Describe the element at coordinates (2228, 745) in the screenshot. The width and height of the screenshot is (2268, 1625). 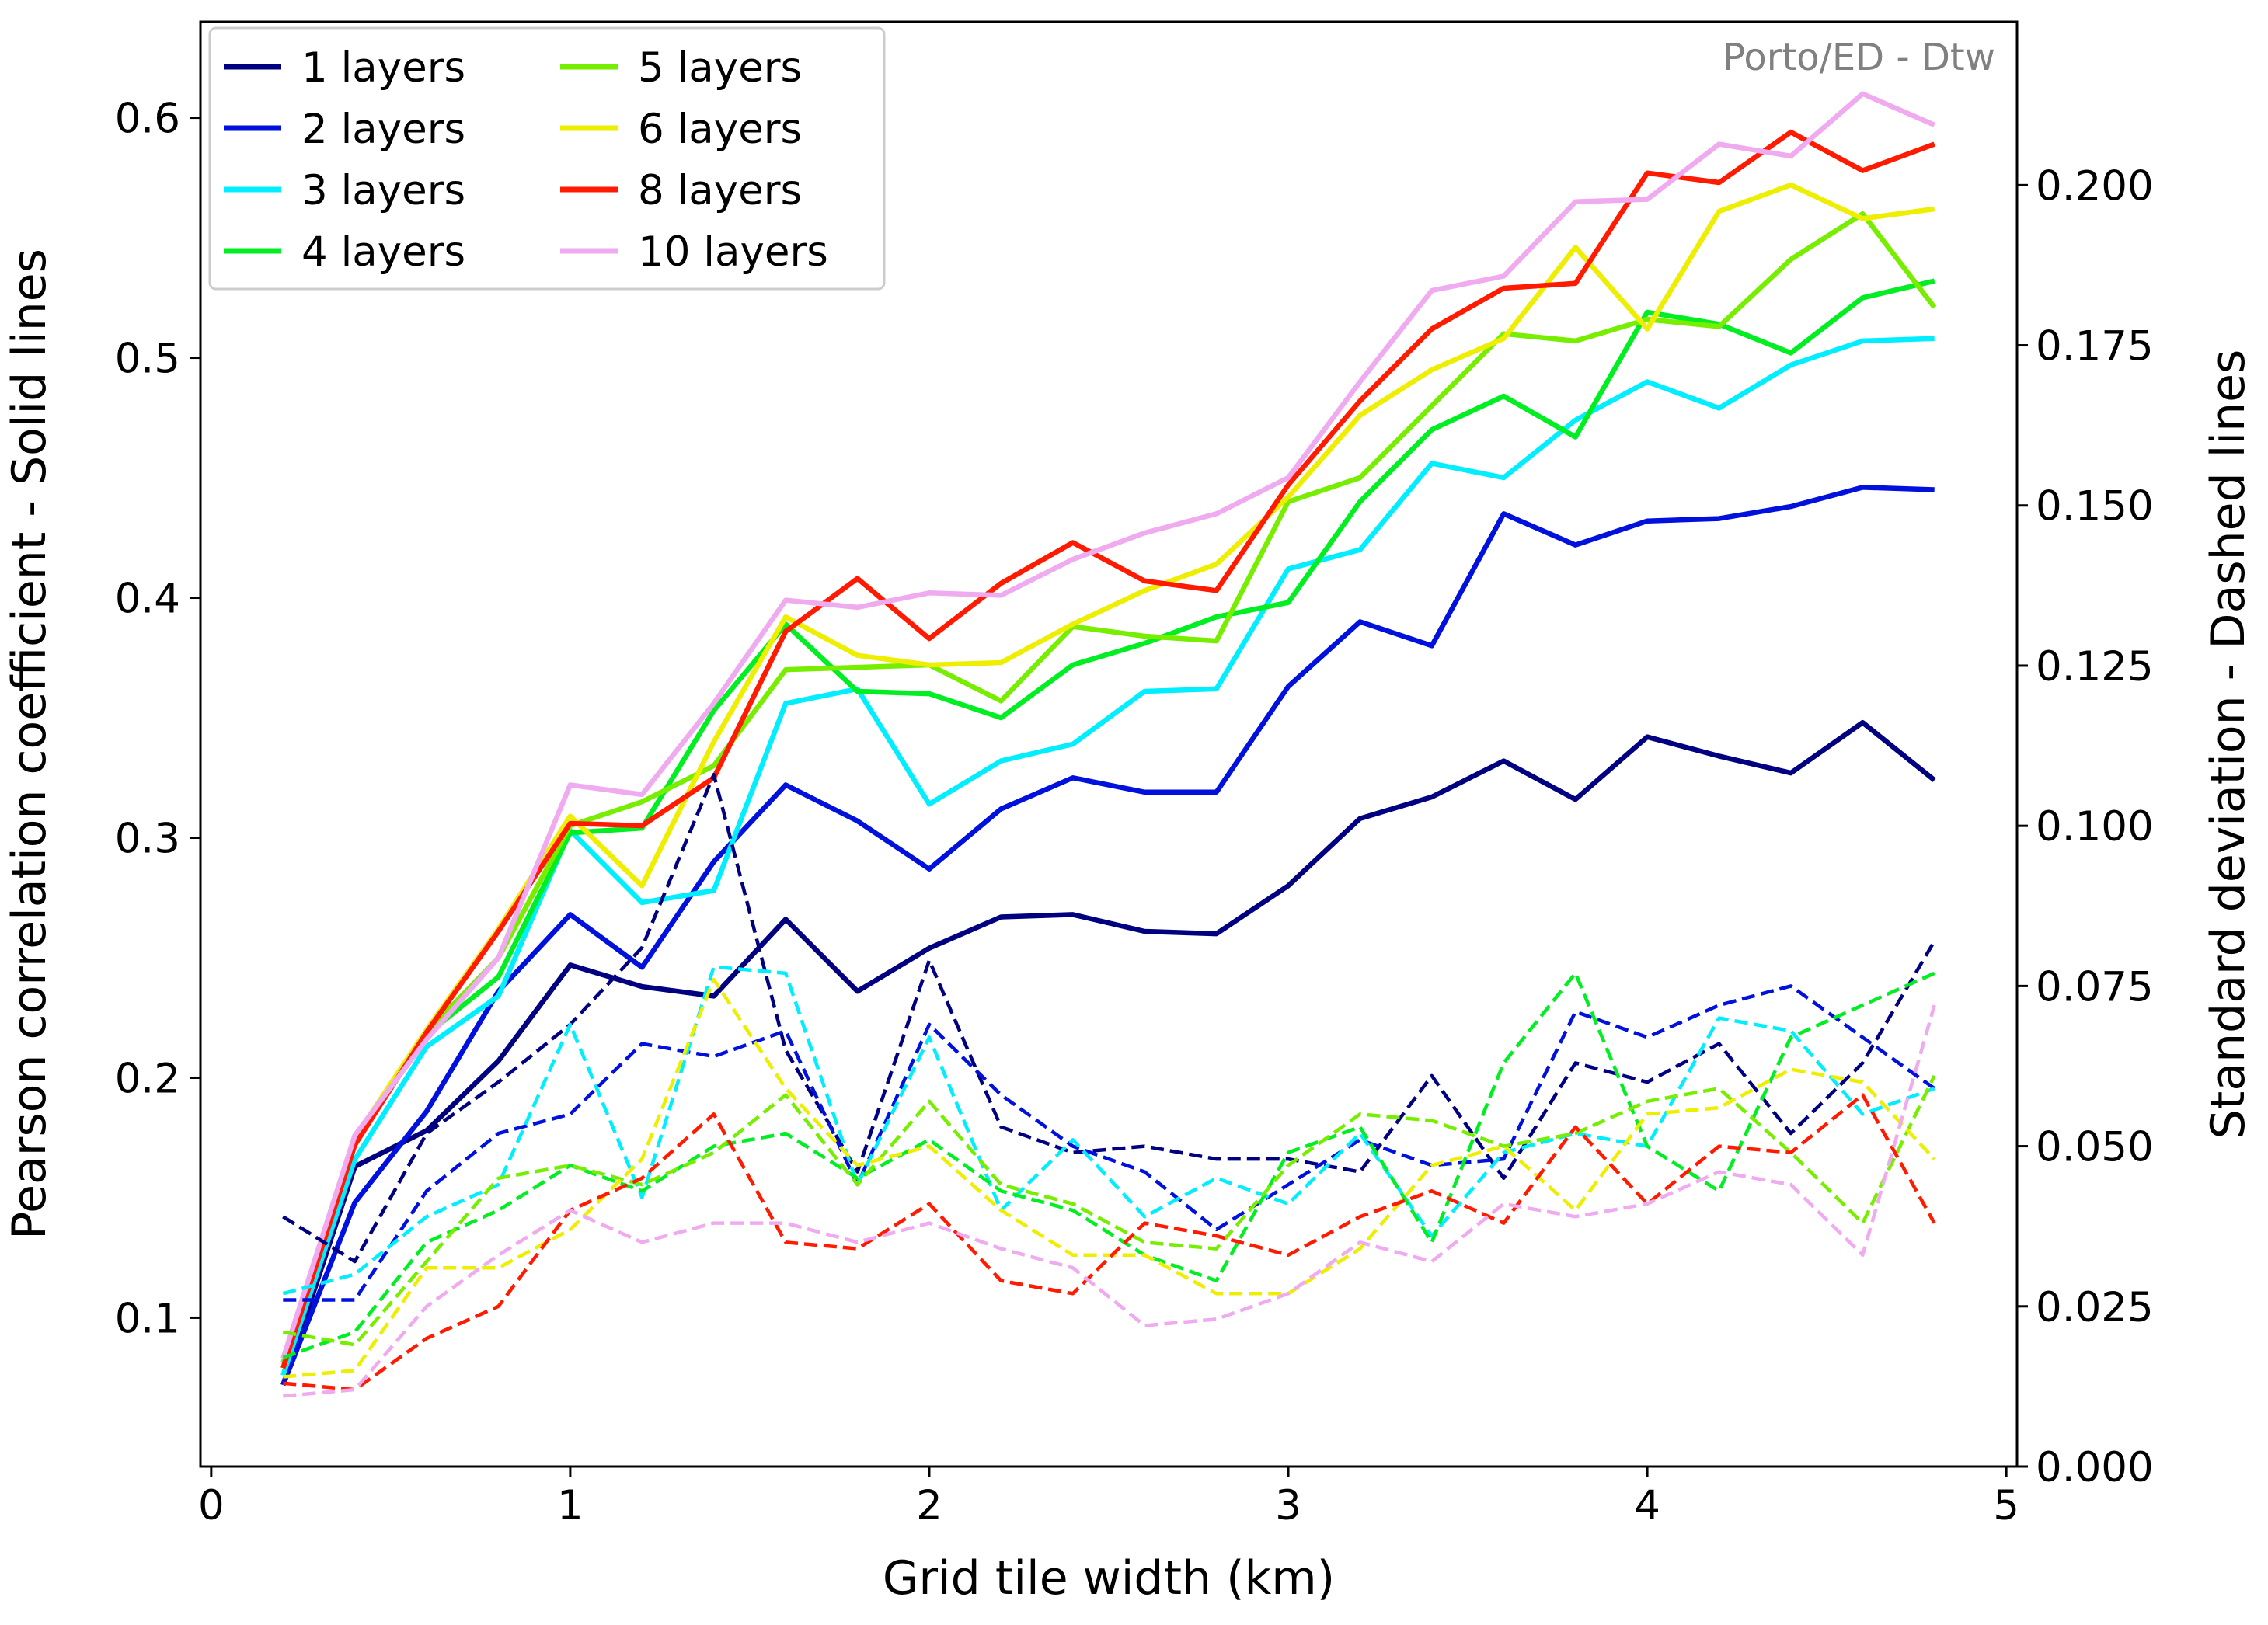
I see `y2-axis-label: Standard deviation - Dashed lines` at that location.